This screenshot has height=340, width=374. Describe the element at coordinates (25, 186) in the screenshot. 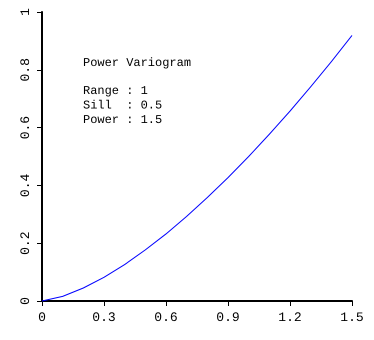

I see `y-tick-label: 0.4` at that location.